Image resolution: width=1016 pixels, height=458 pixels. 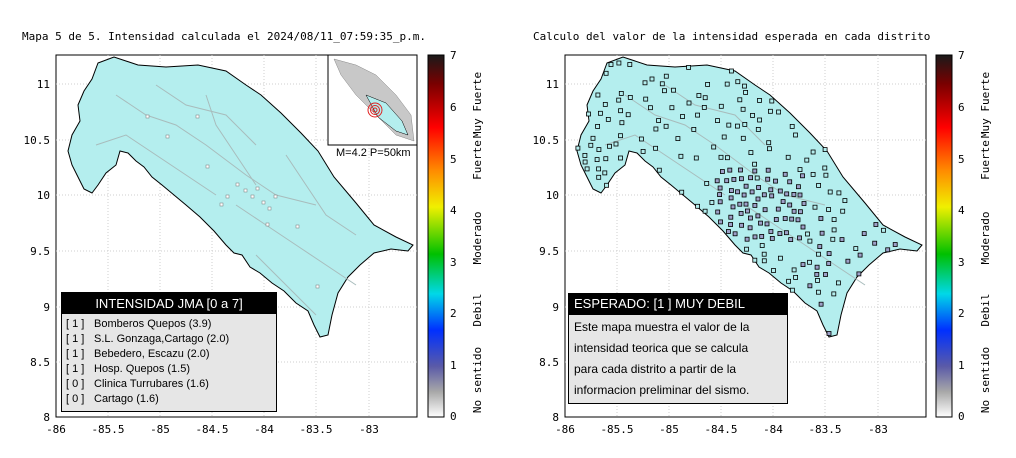 I want to click on left-y-ticks: 11 10.5 10 9.5 9 8.5 8, so click(x=37, y=251).